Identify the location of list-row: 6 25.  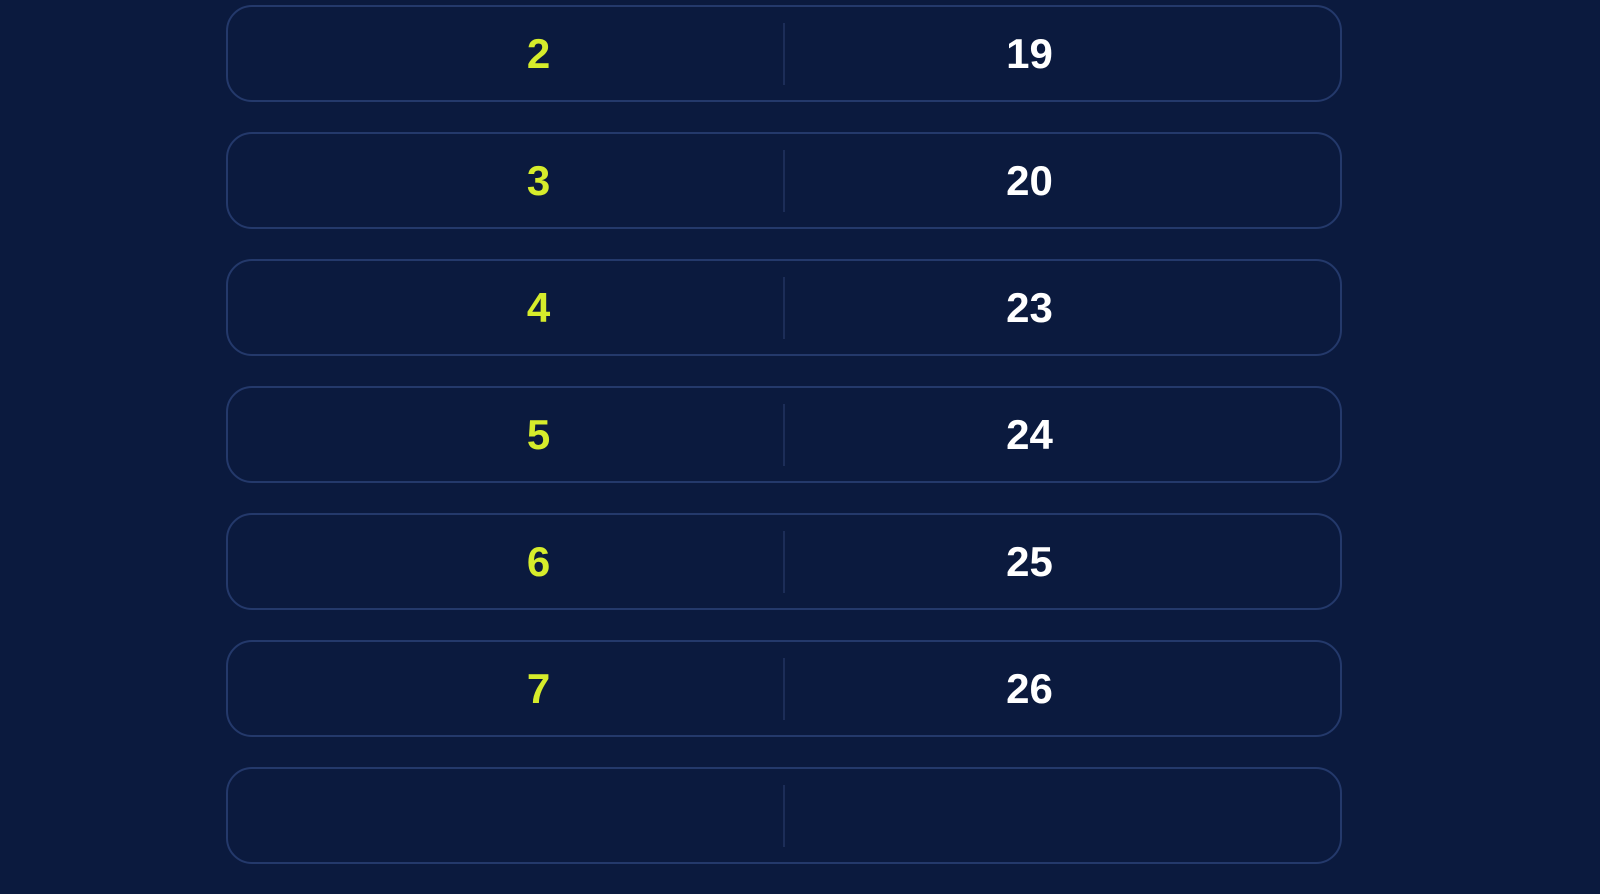
(784, 561).